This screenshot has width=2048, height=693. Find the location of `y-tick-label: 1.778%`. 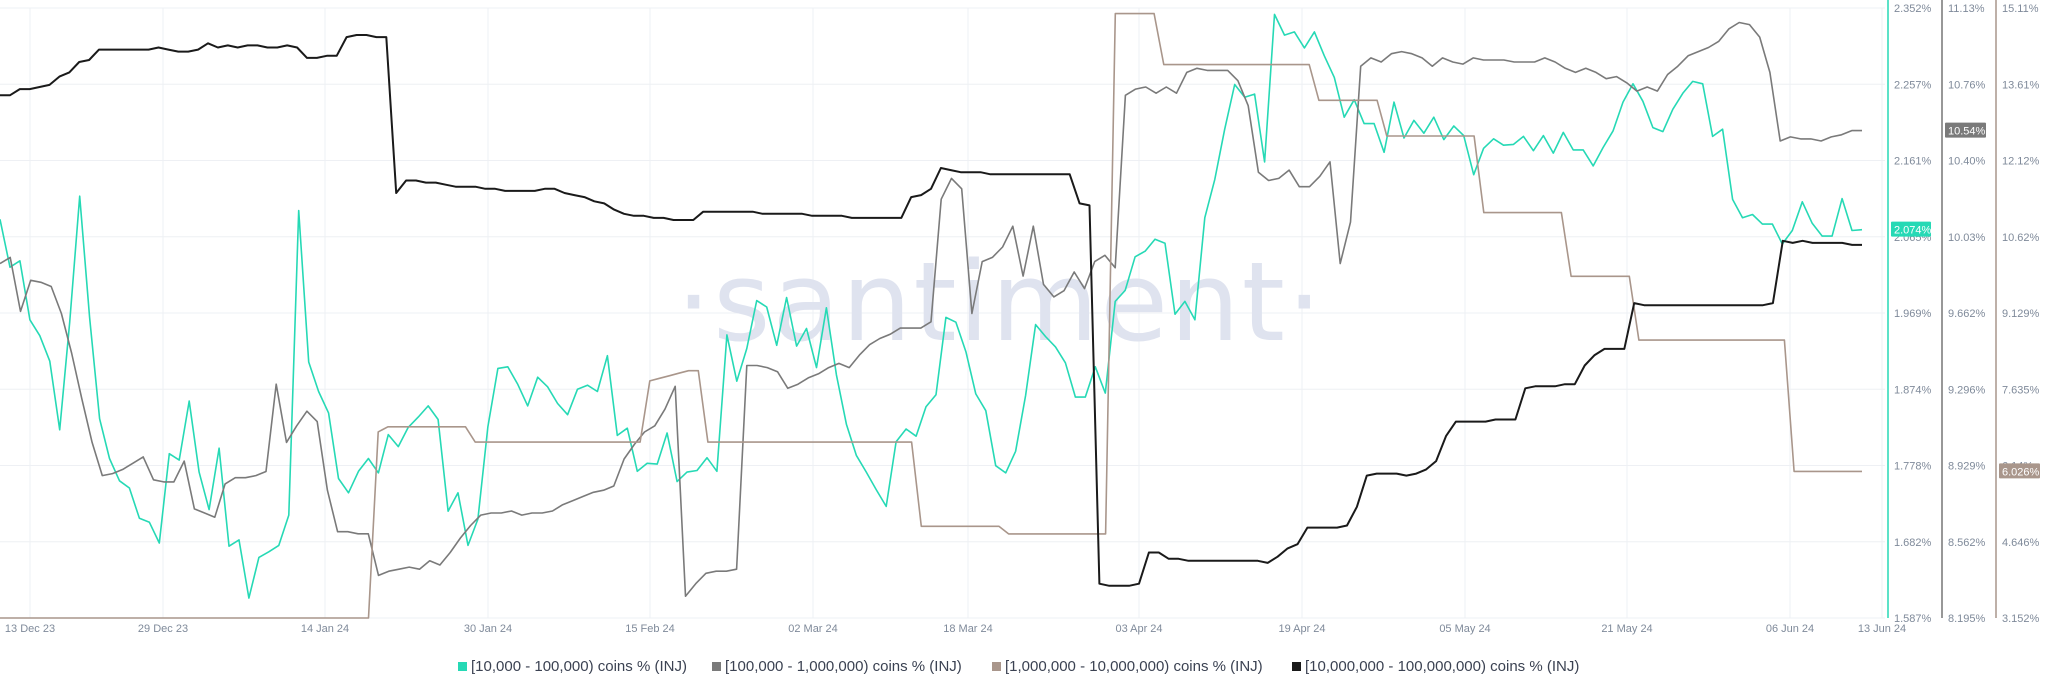

y-tick-label: 1.778% is located at coordinates (1913, 467).